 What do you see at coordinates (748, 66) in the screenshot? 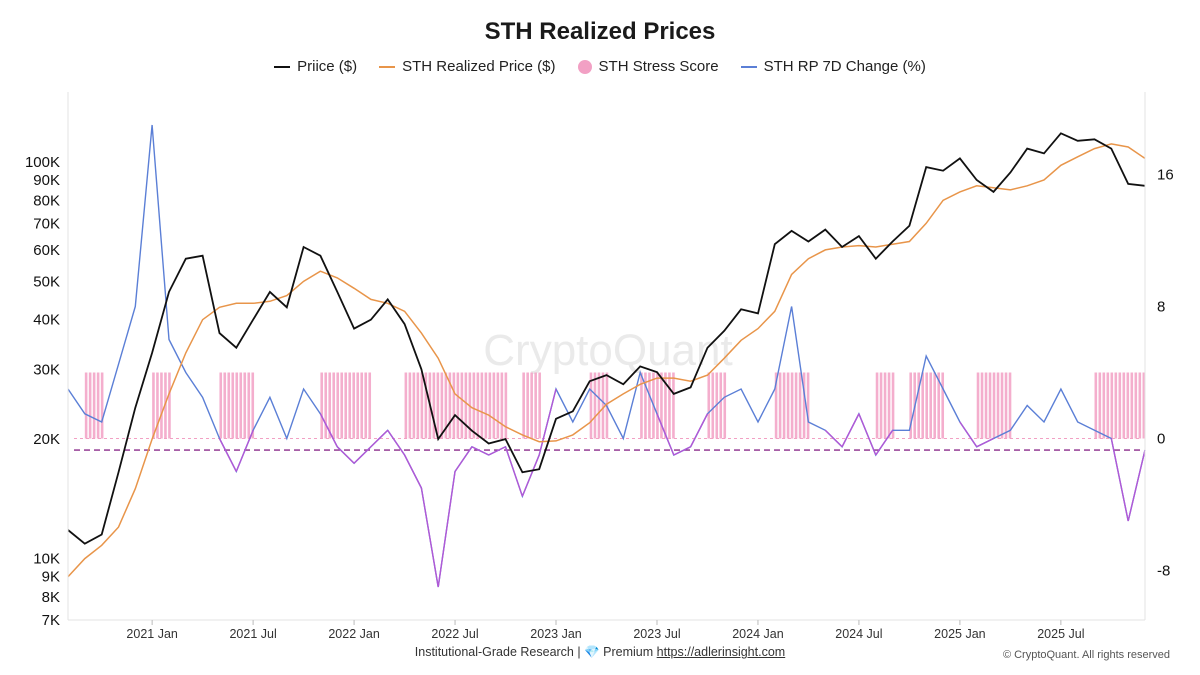
I see `legend-swatch-rp-change` at bounding box center [748, 66].